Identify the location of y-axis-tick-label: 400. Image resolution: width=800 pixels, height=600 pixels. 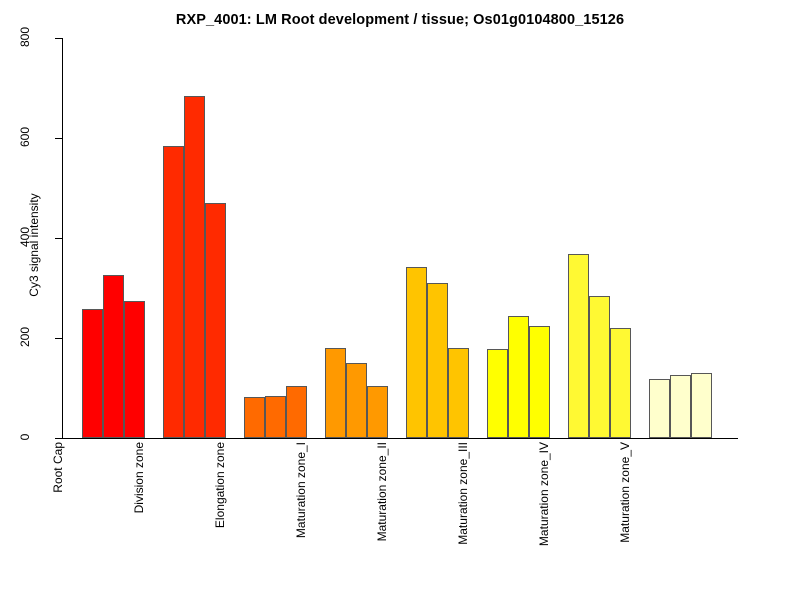
(25, 237).